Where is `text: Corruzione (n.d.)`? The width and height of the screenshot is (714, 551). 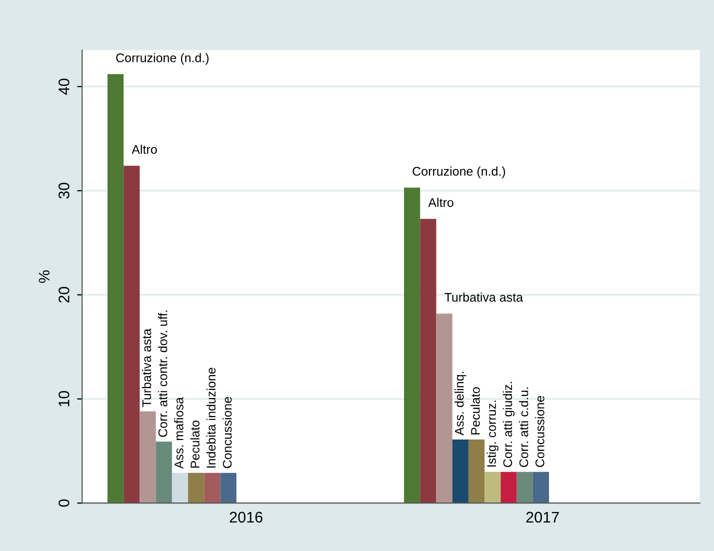
text: Corruzione (n.d.) is located at coordinates (162, 59).